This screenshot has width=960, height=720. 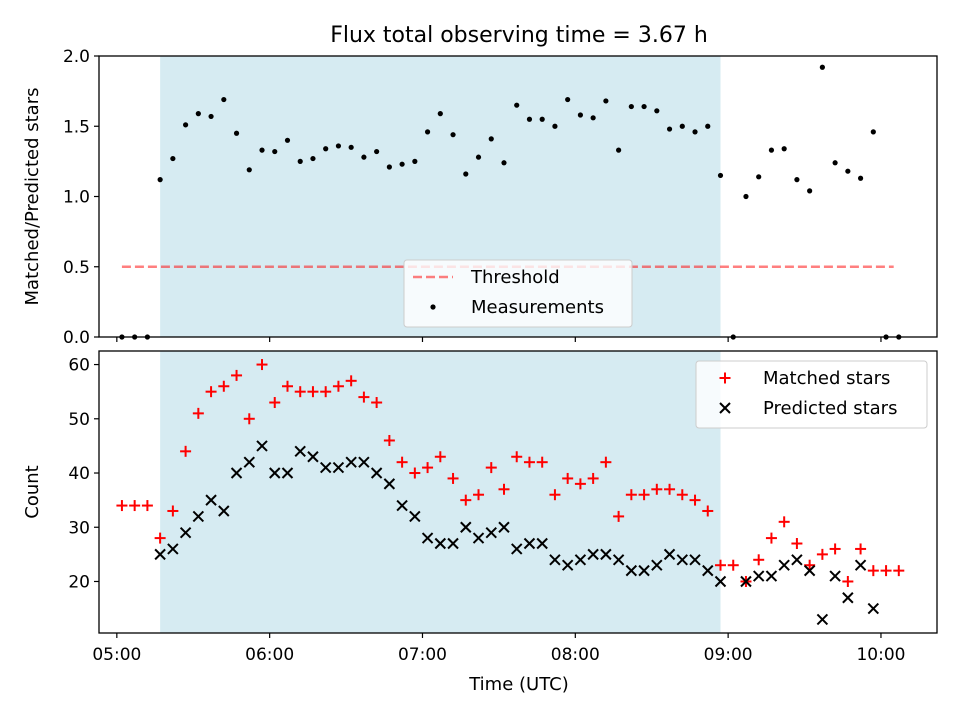 I want to click on x-tick-label: 07:00, so click(x=422, y=655).